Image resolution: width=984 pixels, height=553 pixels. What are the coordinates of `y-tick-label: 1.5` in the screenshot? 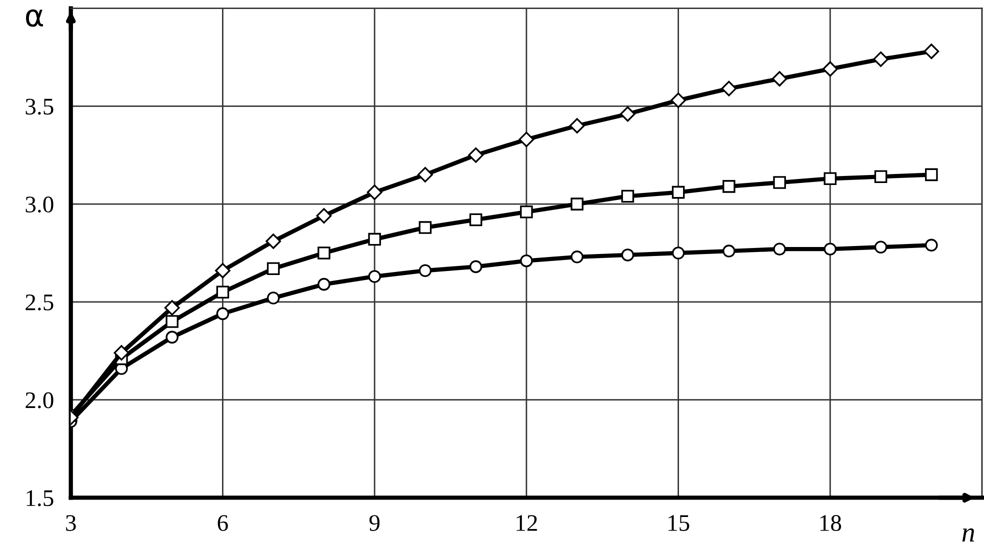 It's located at (40, 498).